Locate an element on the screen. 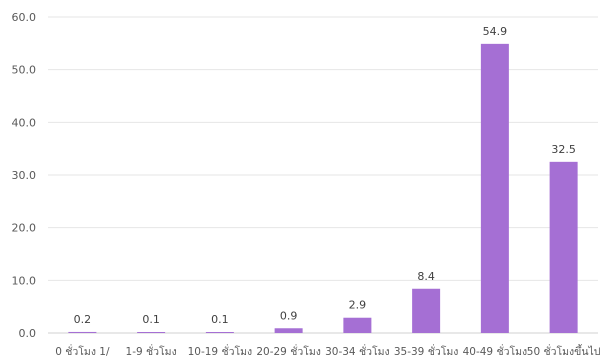 The image size is (611, 358). data-label: 0.9 is located at coordinates (289, 315).